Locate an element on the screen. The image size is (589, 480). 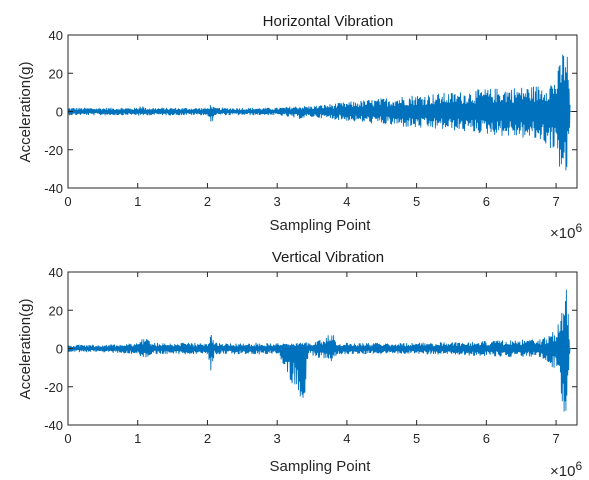
chart-title: Horizontal Vibration is located at coordinates (328, 21).